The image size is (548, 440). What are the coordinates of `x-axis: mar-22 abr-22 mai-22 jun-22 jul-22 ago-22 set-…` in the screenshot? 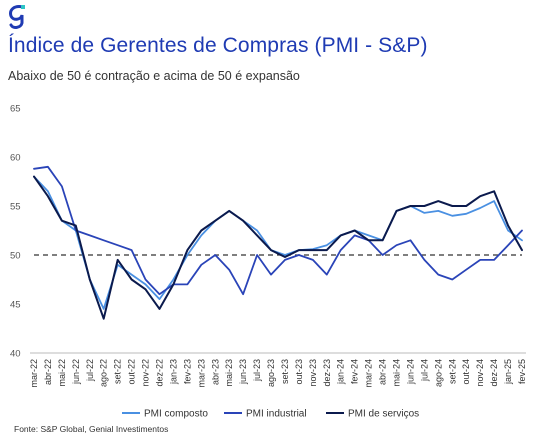 It's located at (278, 370).